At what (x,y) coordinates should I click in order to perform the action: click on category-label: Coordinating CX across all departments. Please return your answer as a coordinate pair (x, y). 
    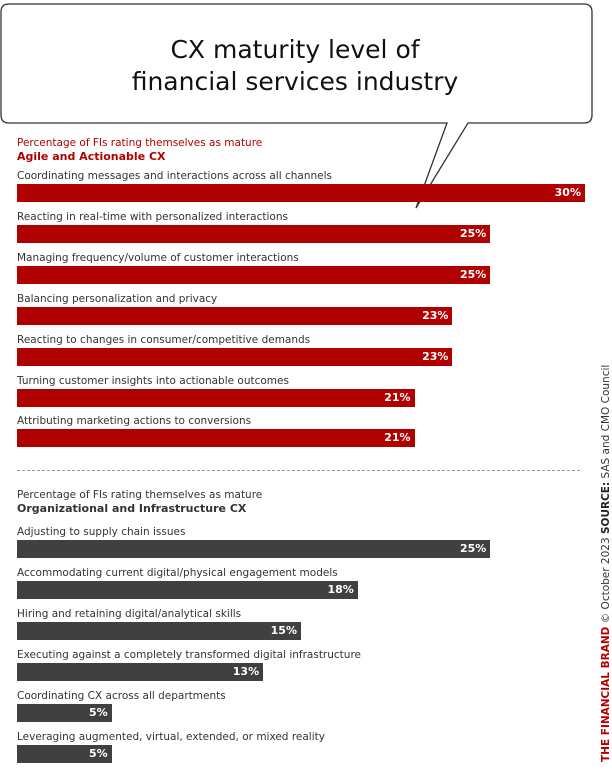
    Looking at the image, I should click on (121, 695).